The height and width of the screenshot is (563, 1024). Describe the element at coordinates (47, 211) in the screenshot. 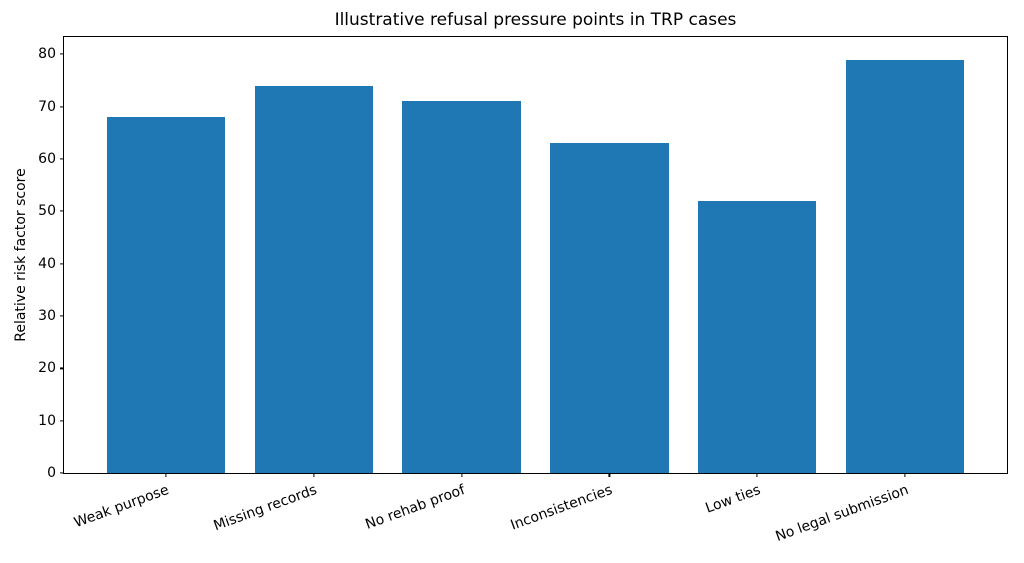

I see `y-tick-label: 50` at that location.